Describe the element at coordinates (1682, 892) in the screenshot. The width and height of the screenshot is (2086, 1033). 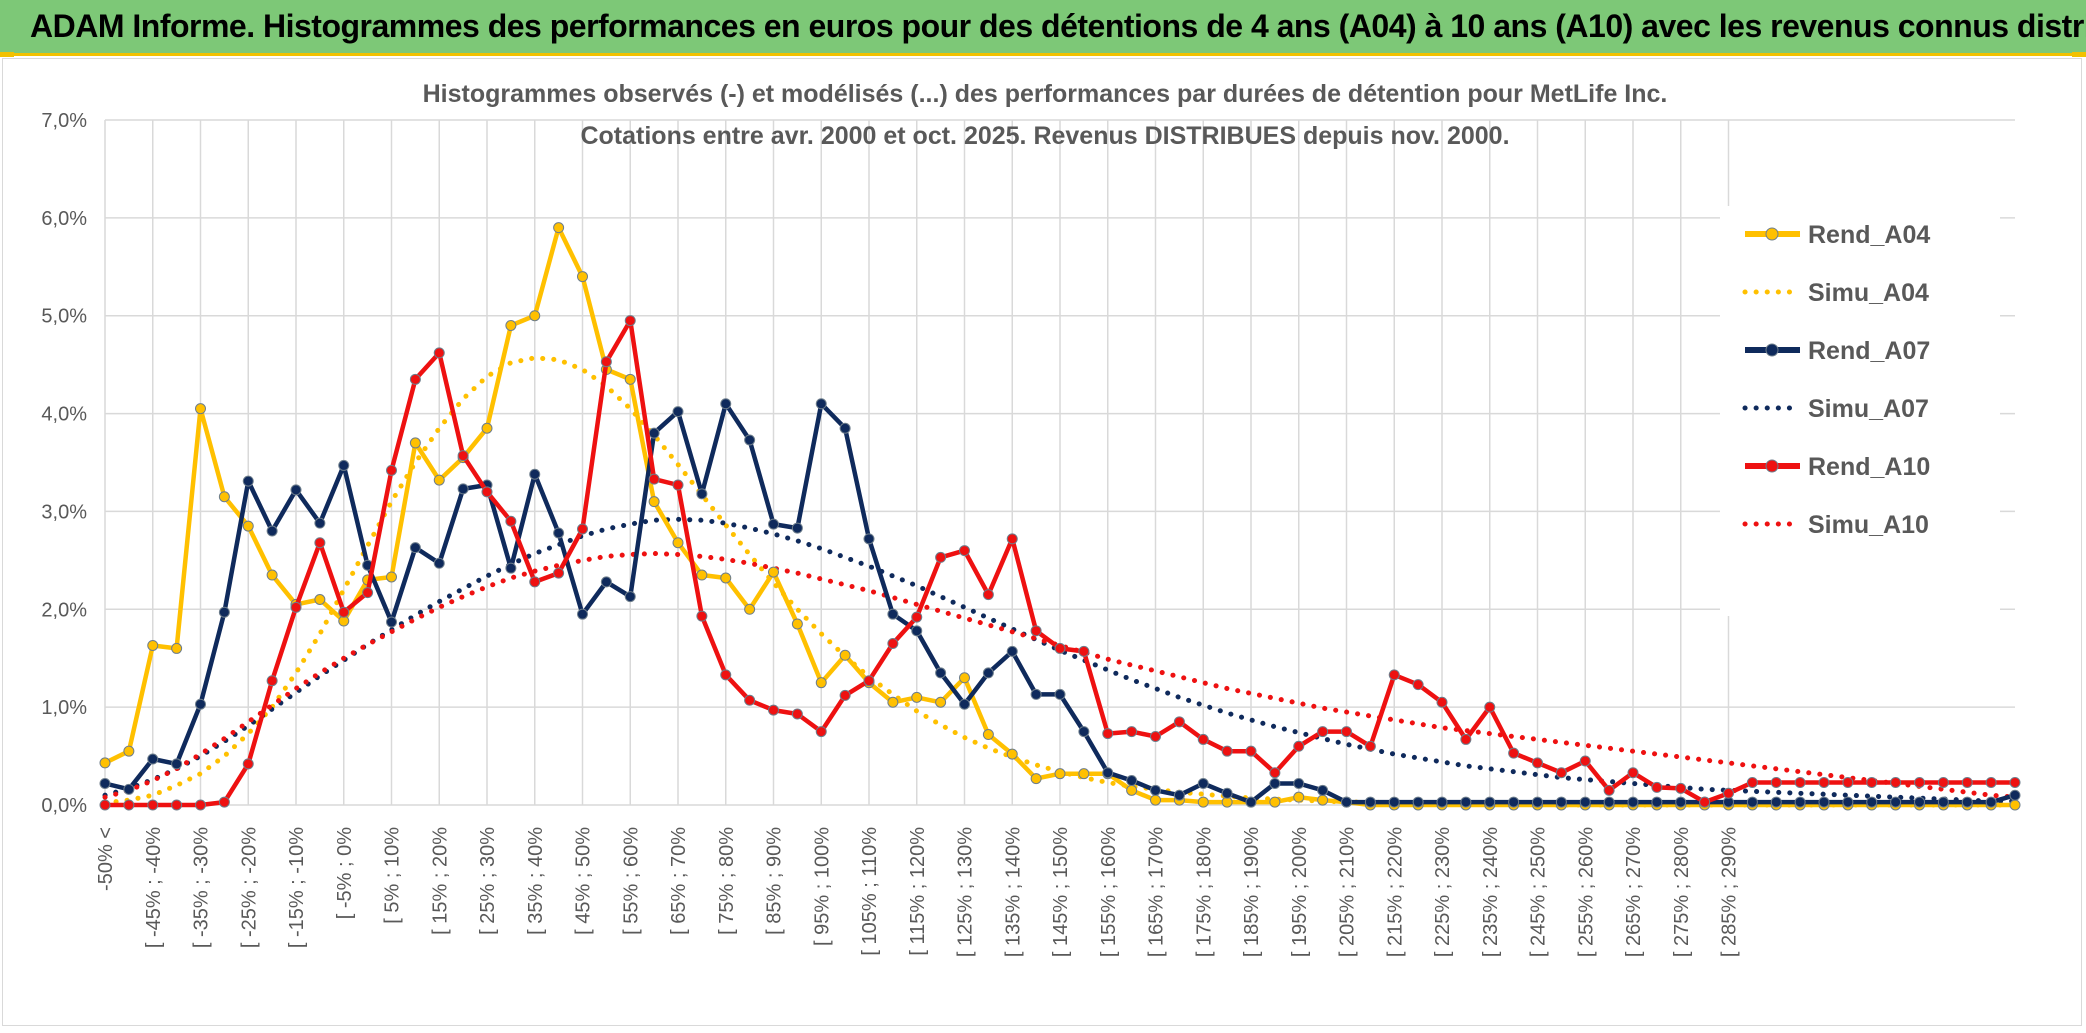
I see `x-tick-label: [ 275% ; 280%` at that location.